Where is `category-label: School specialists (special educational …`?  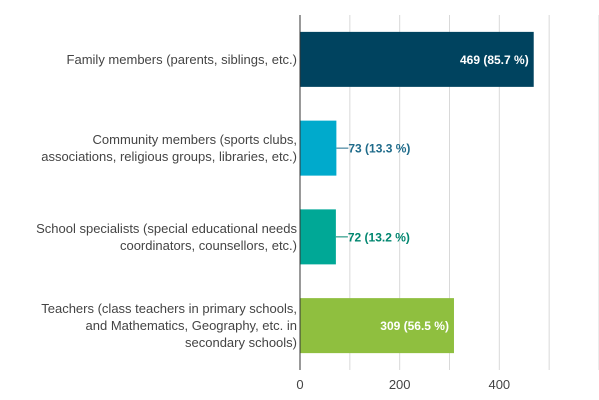
category-label: School specialists (special educational … is located at coordinates (166, 237).